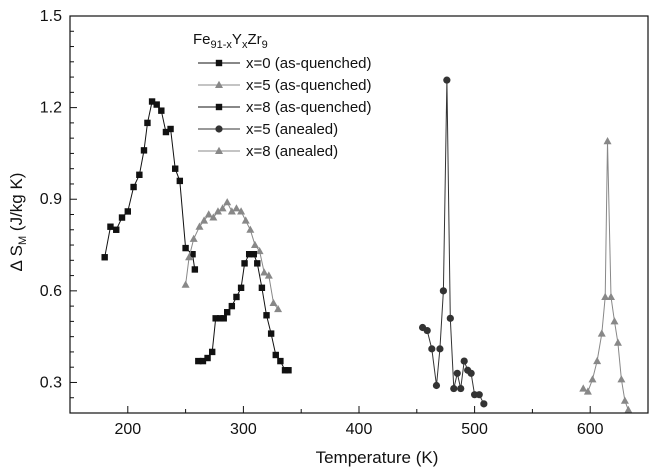 This screenshot has width=658, height=470. I want to click on y-axis-title-delta: Δ S, so click(16, 258).